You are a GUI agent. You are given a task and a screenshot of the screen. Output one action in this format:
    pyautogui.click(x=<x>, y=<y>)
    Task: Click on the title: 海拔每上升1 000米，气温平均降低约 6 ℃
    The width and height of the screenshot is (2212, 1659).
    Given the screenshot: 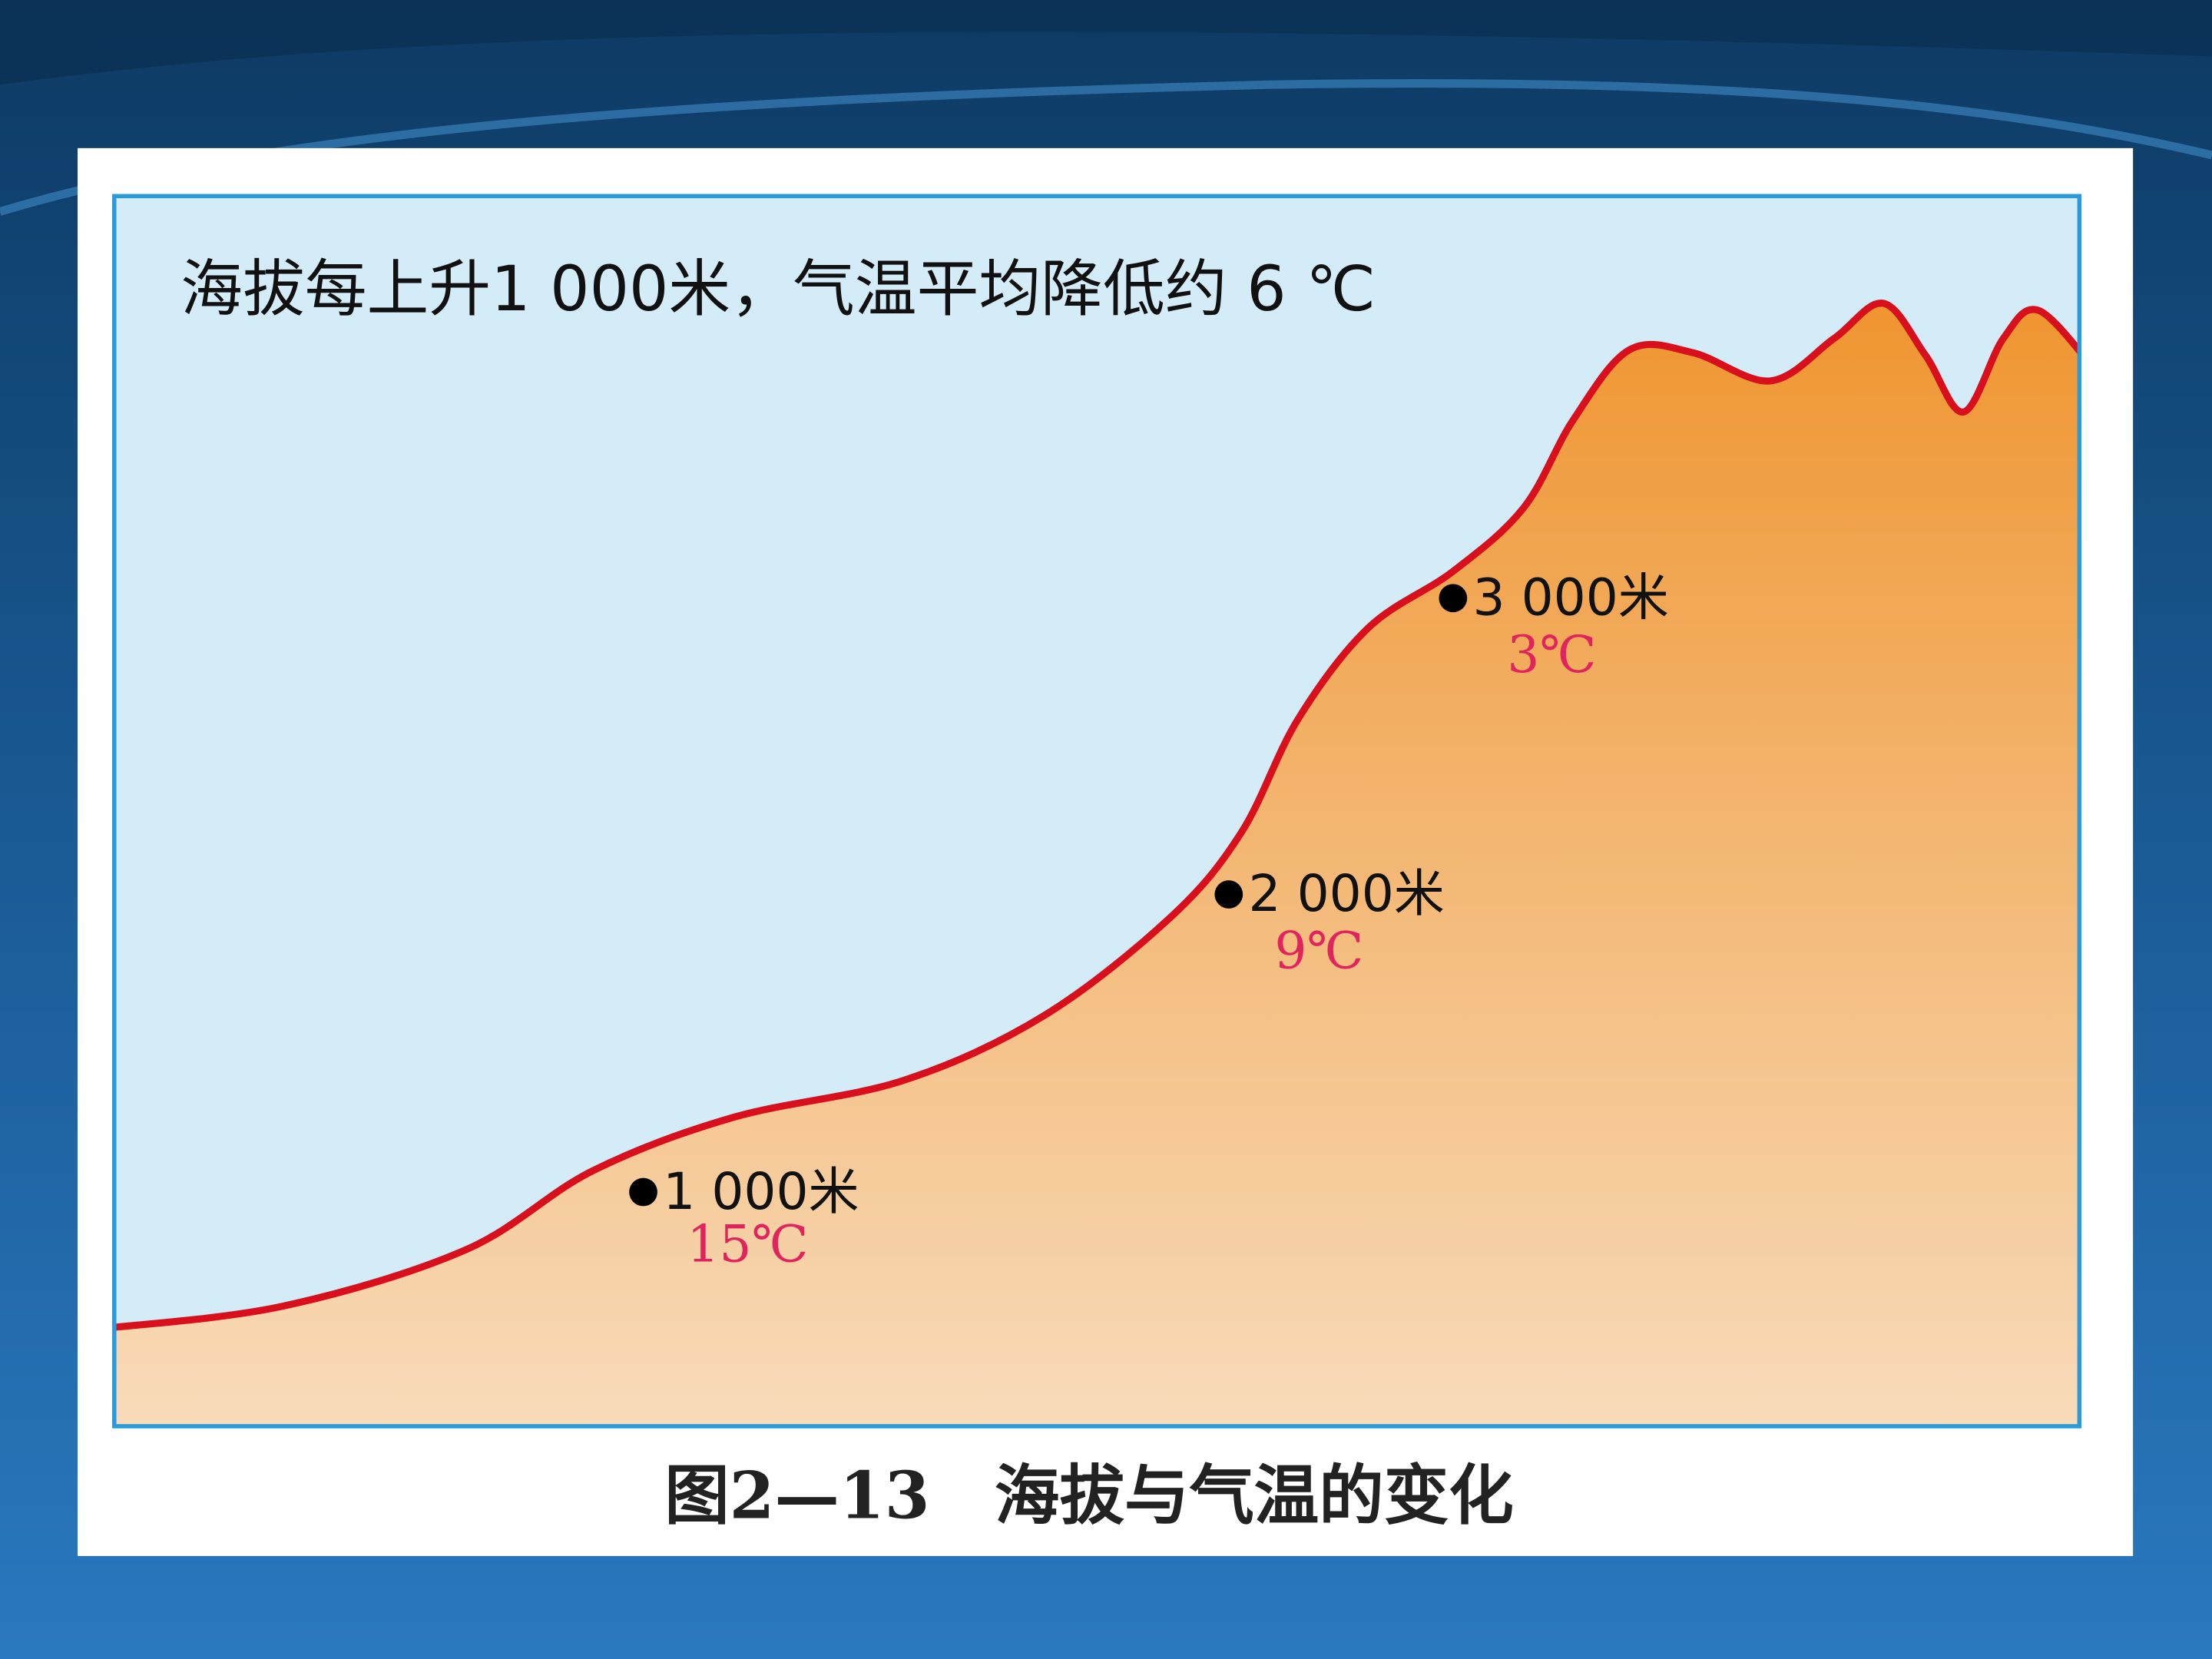 What is the action you would take?
    pyautogui.click(x=778, y=290)
    